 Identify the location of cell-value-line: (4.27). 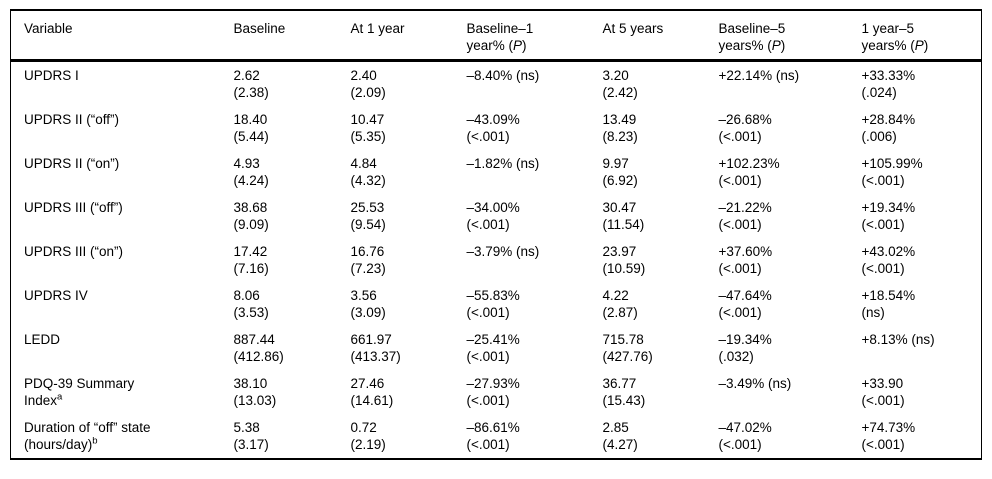
(620, 444).